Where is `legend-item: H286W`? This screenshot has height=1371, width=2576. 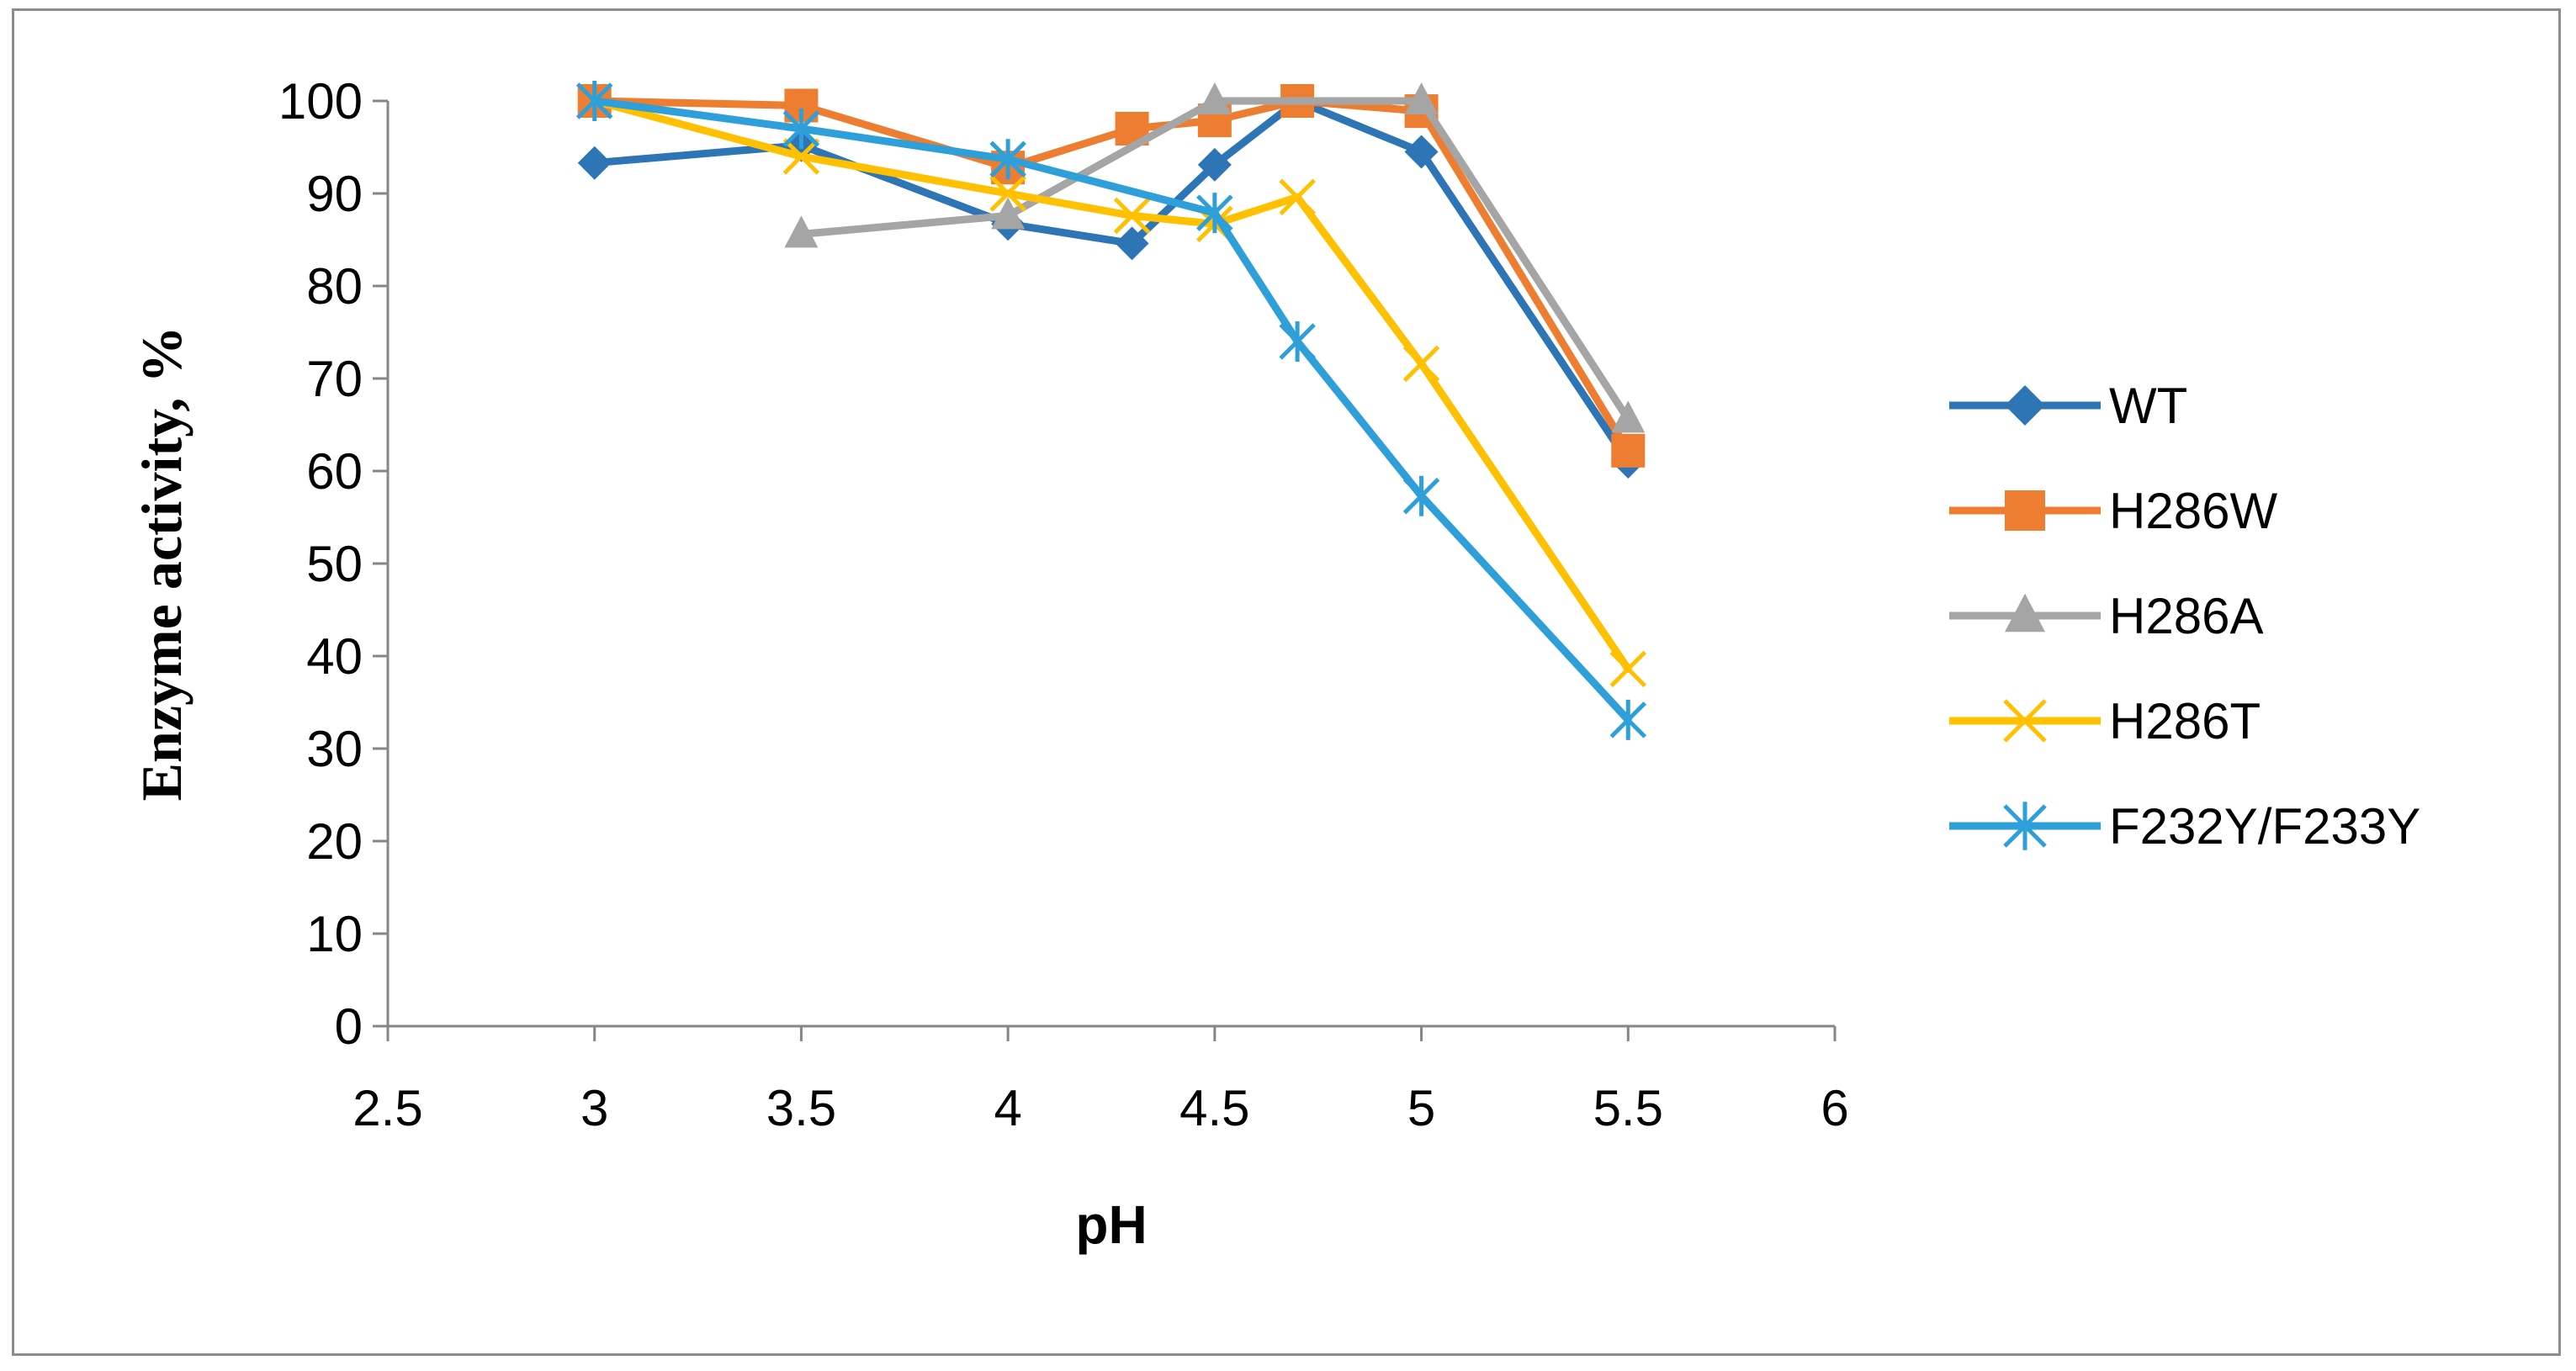
legend-item: H286W is located at coordinates (2113, 511).